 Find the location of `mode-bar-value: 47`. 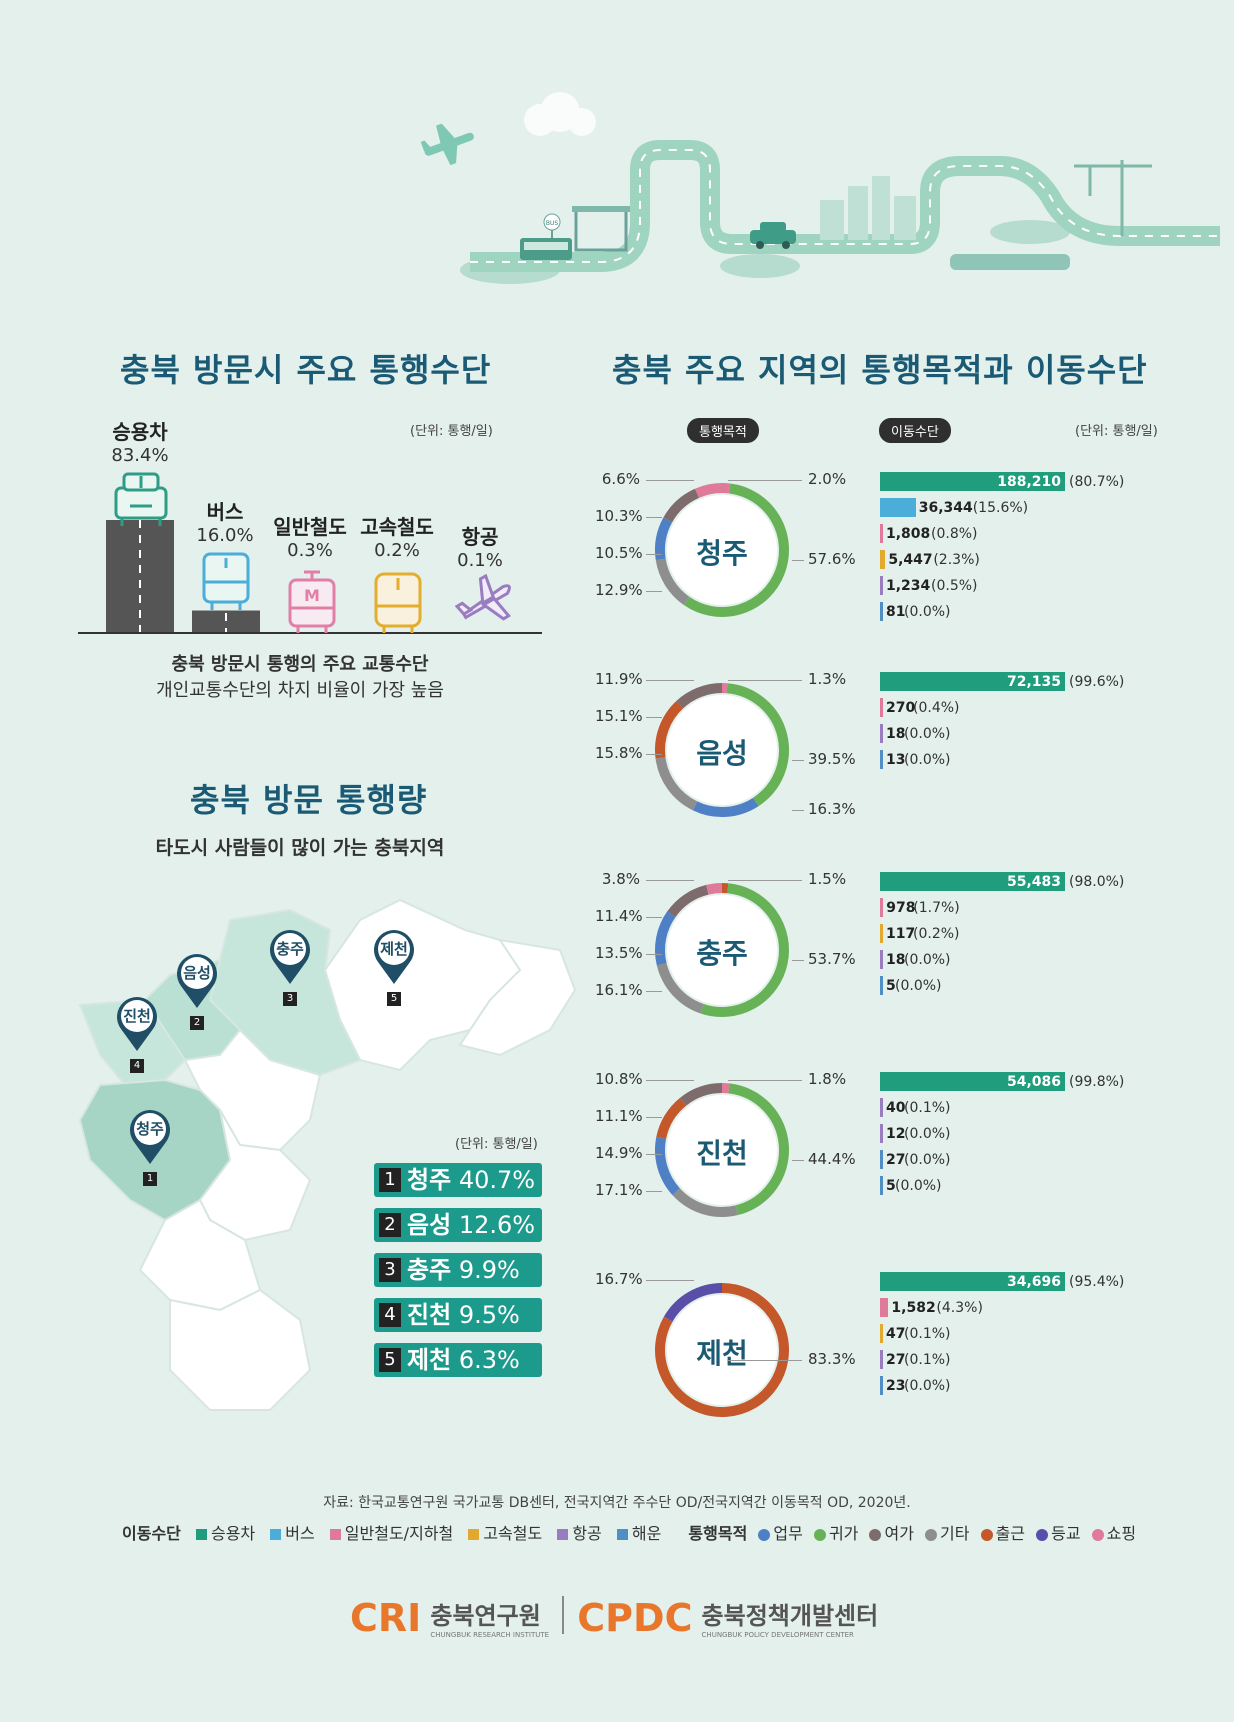

mode-bar-value: 47 is located at coordinates (896, 1334).